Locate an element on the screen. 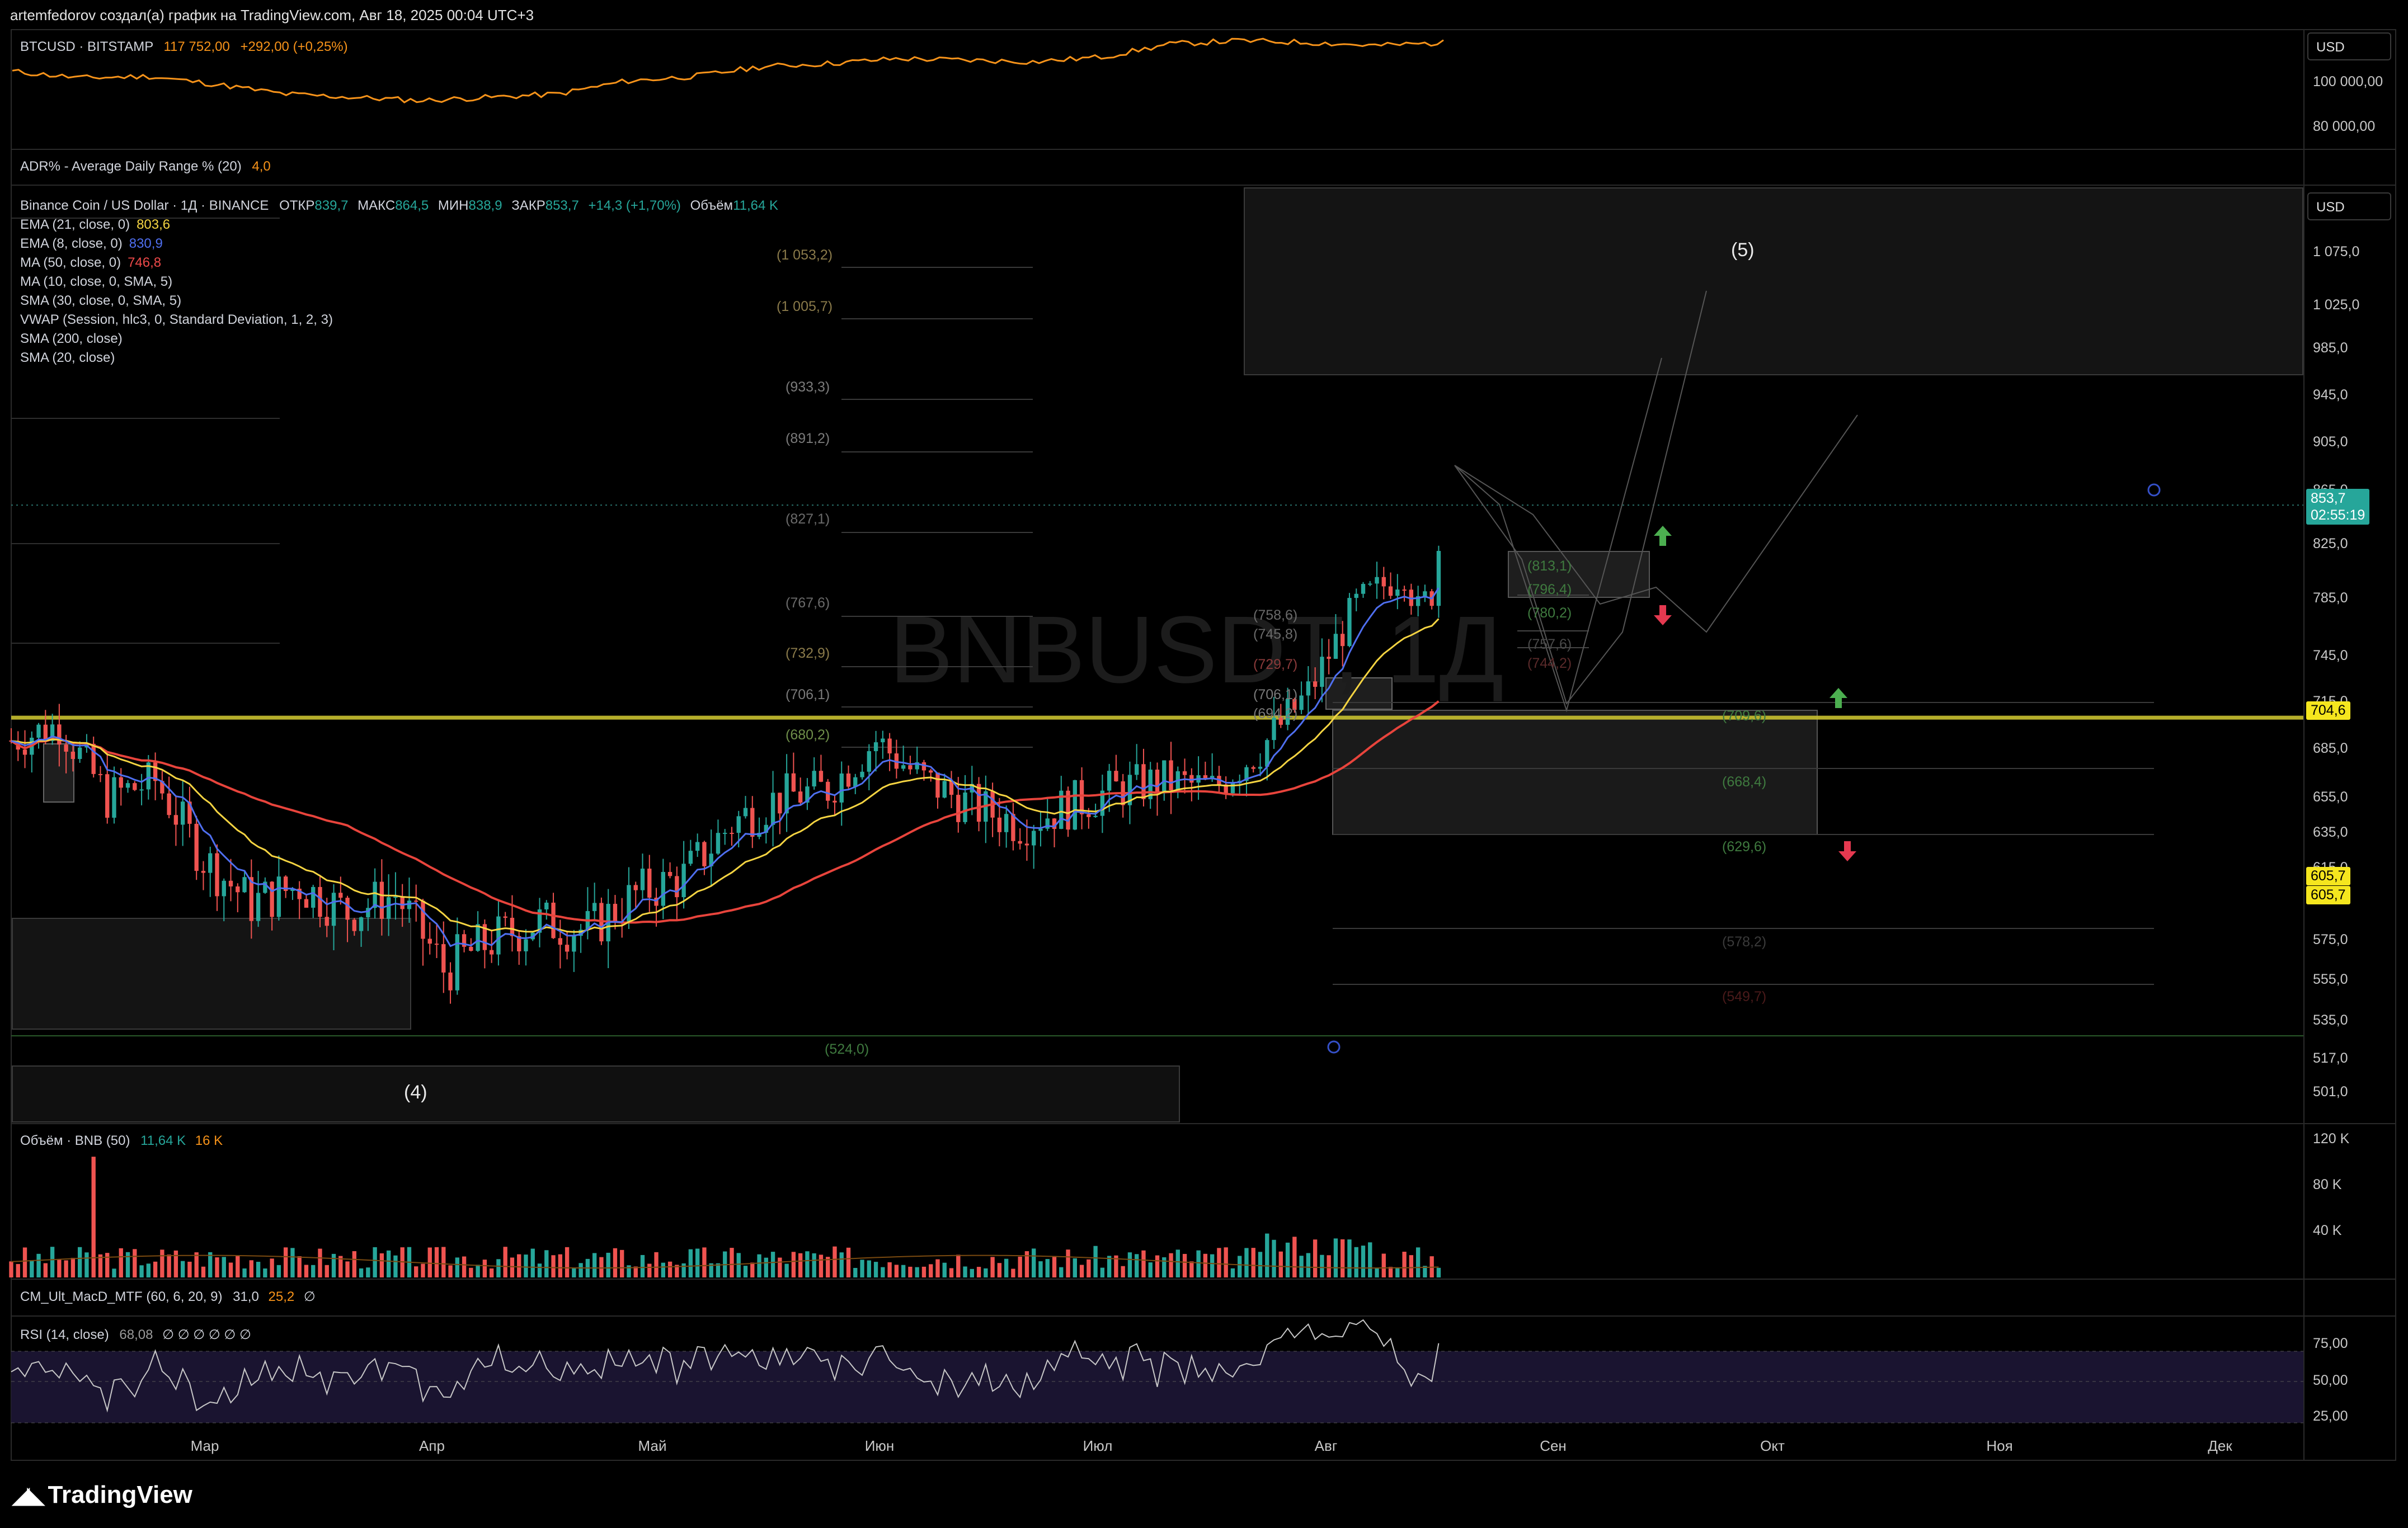 The width and height of the screenshot is (2408, 1528). rsi-tick: 50,00 is located at coordinates (2330, 1380).